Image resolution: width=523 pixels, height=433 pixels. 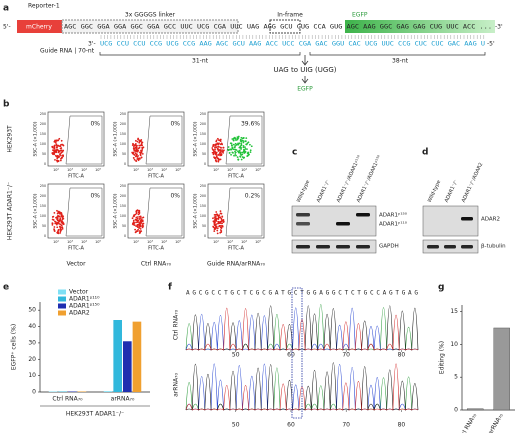 What do you see at coordinates (441, 288) in the screenshot?
I see `panel-label: g` at bounding box center [441, 288].